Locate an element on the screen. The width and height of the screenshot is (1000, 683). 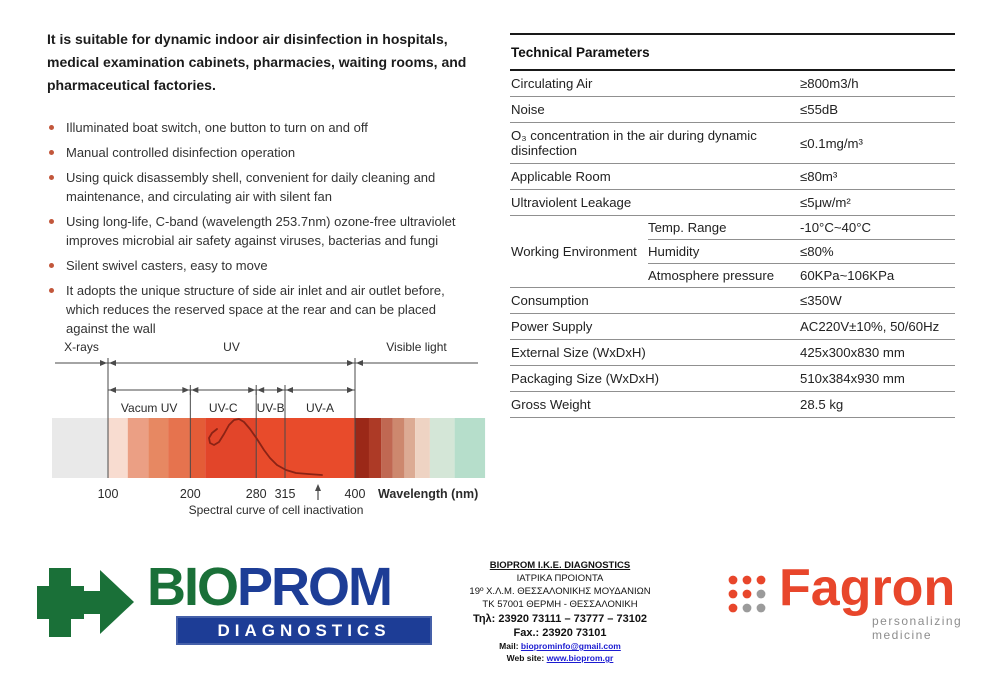
svg-text: 280 is located at coordinates (256, 494).